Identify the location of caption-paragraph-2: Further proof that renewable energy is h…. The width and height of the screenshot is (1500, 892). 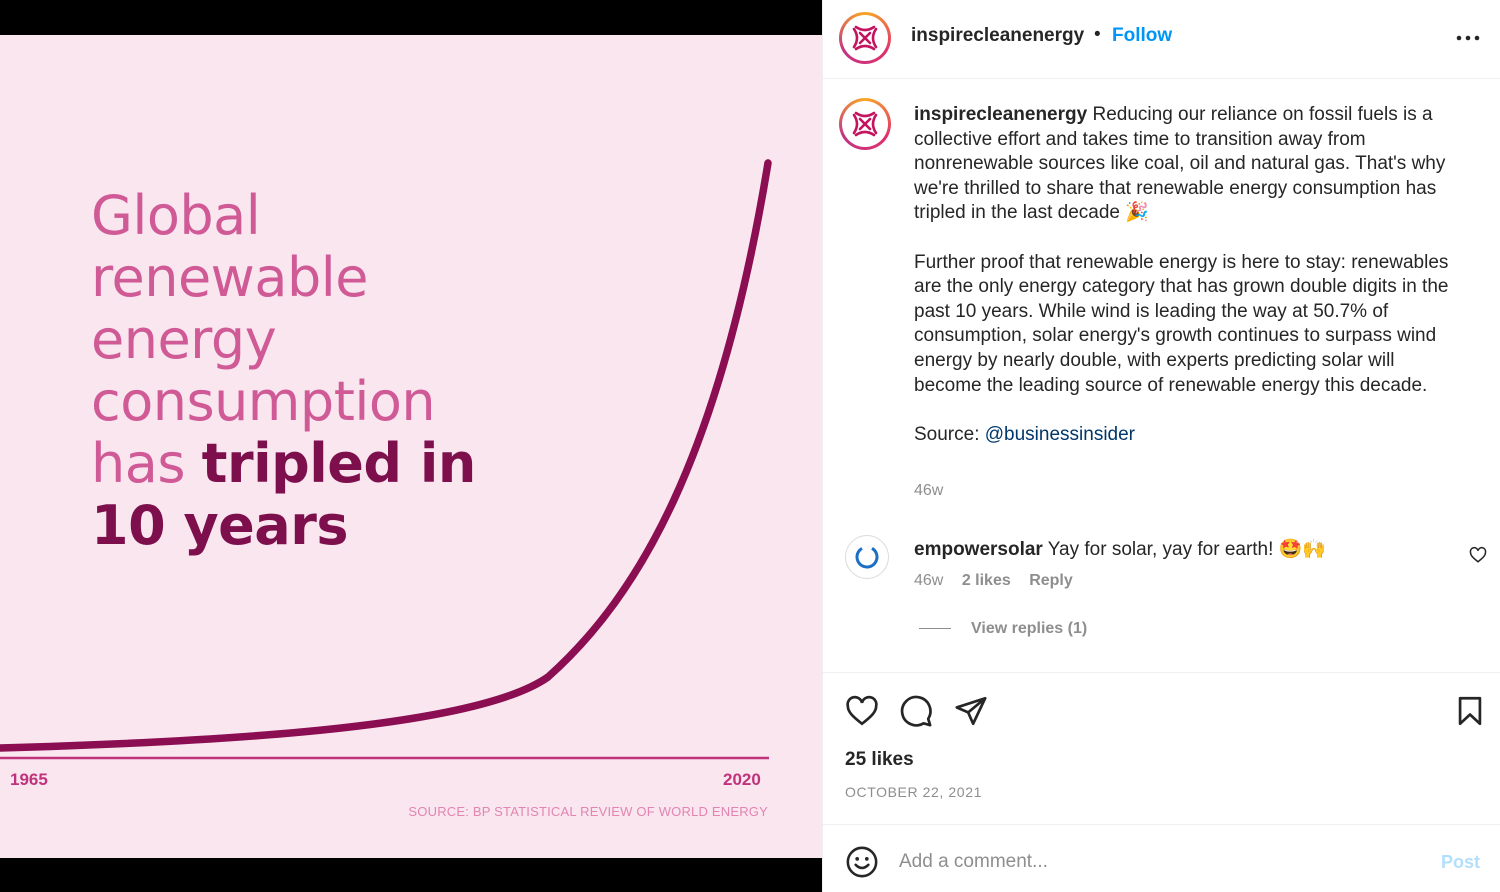
(1181, 323).